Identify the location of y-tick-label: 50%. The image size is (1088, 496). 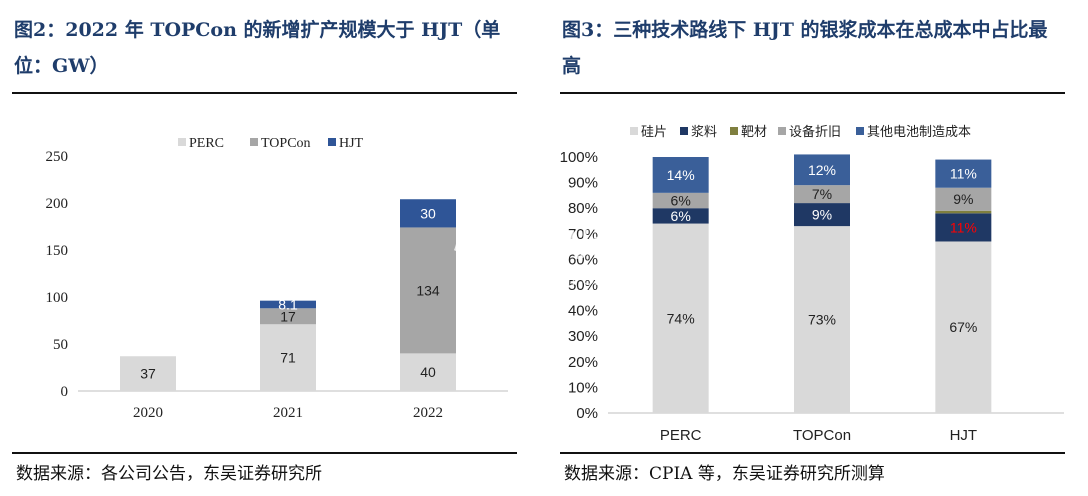
(583, 285).